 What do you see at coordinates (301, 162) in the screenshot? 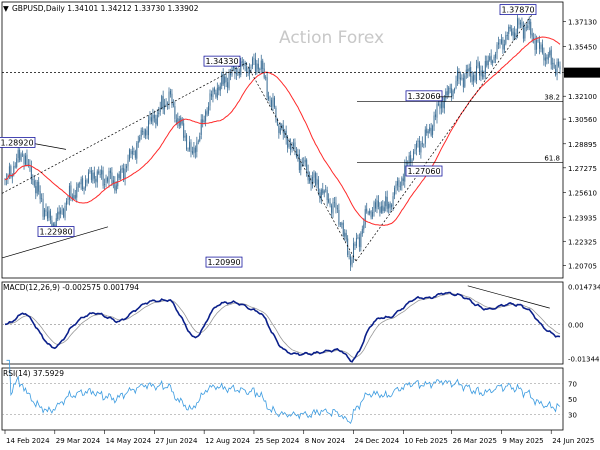
I see `trend-dotted-down` at bounding box center [301, 162].